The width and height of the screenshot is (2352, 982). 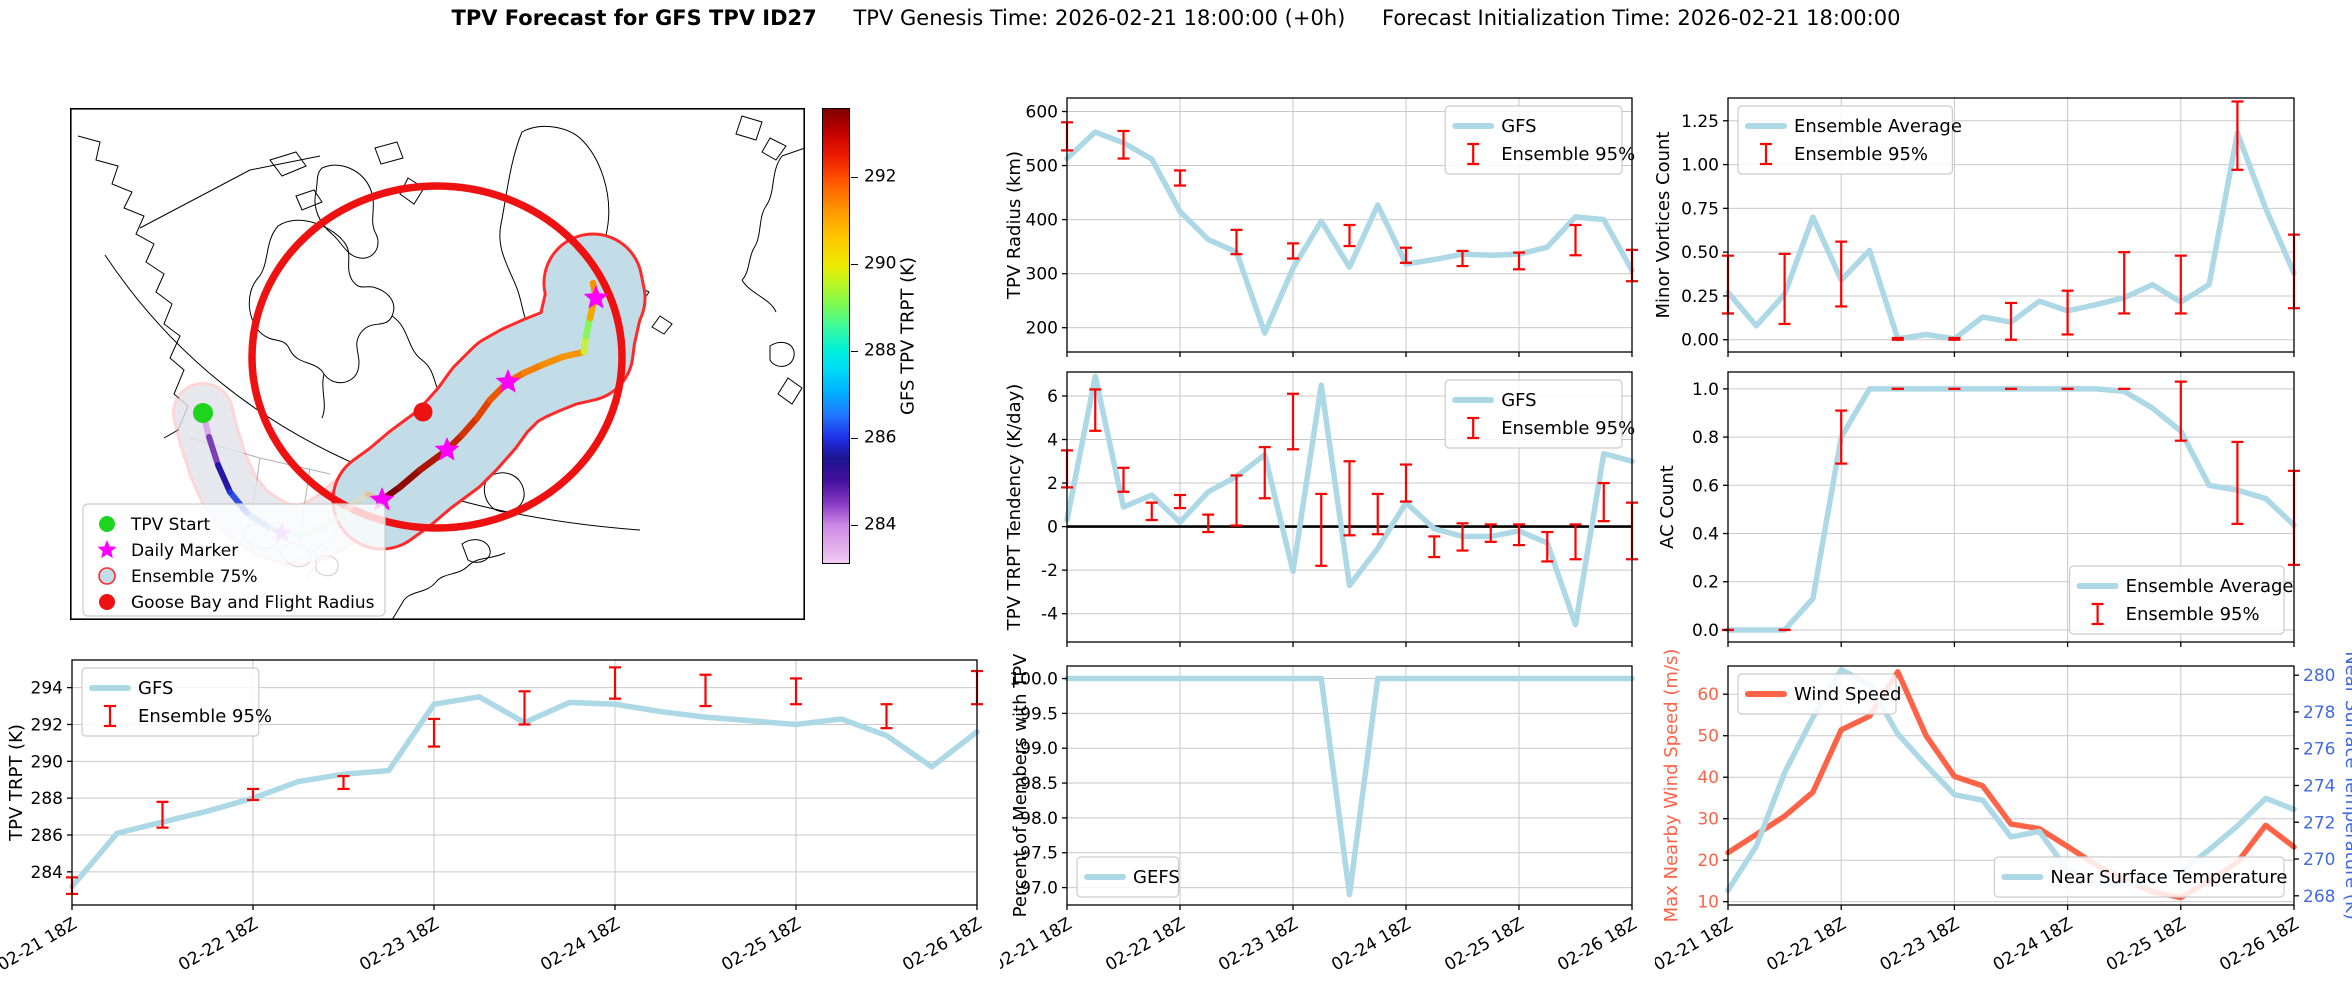 I want to click on y-tick-label: 400, so click(x=1042, y=221).